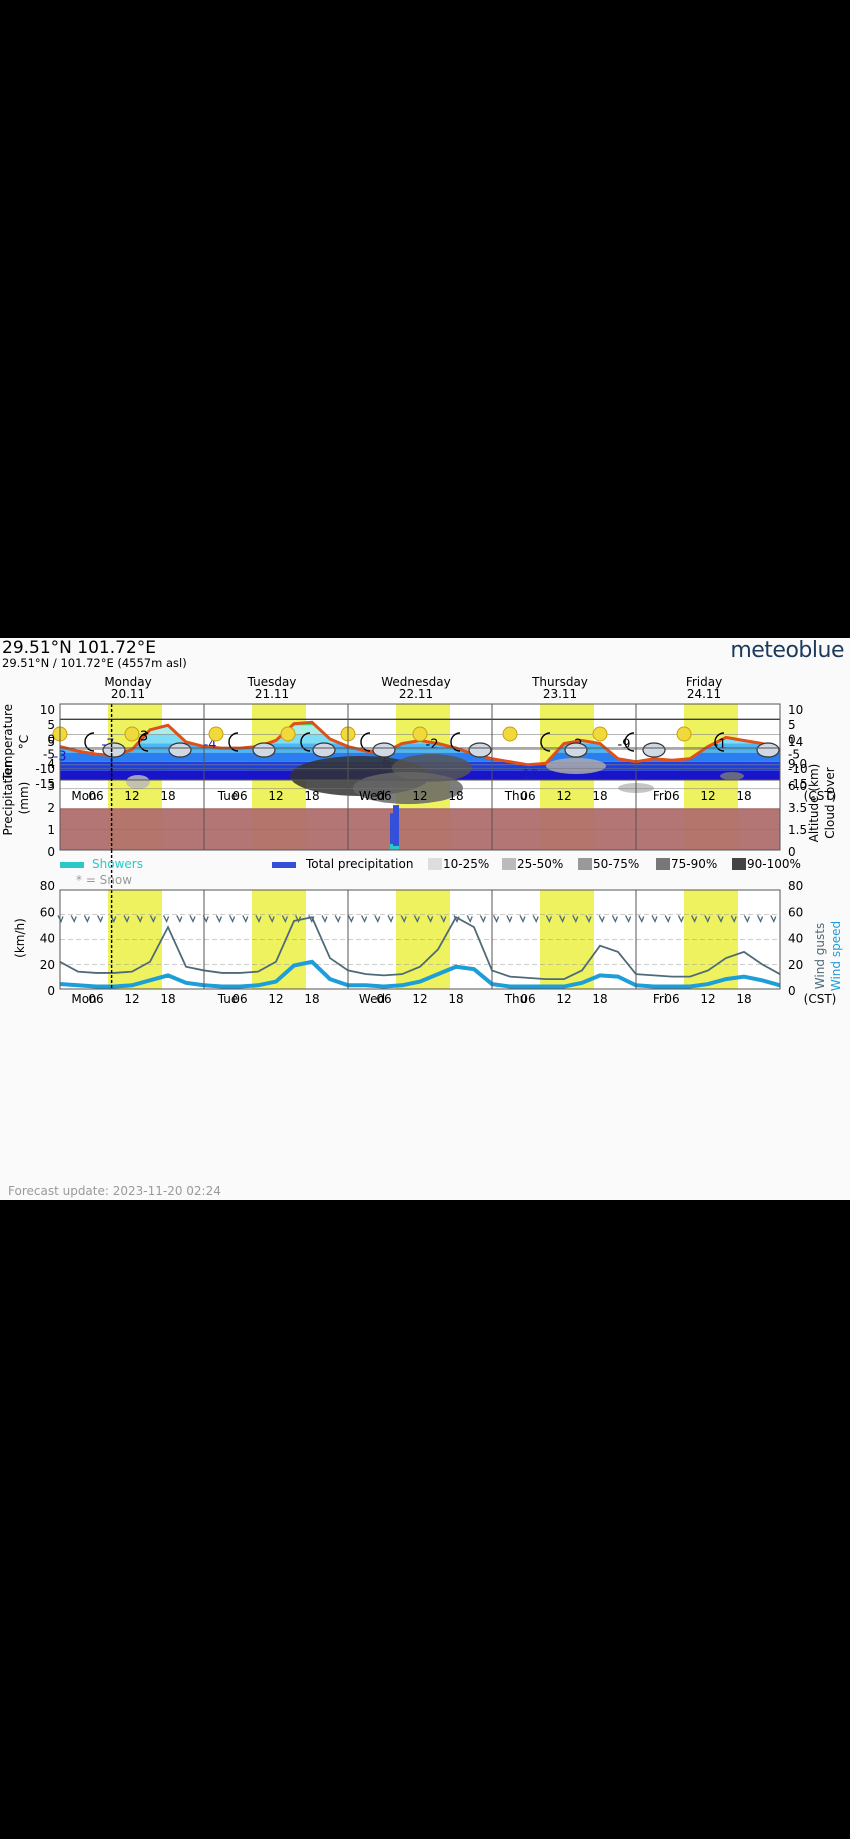 The width and height of the screenshot is (850, 1839). I want to click on wind-axis-label: (km/h), so click(20, 938).